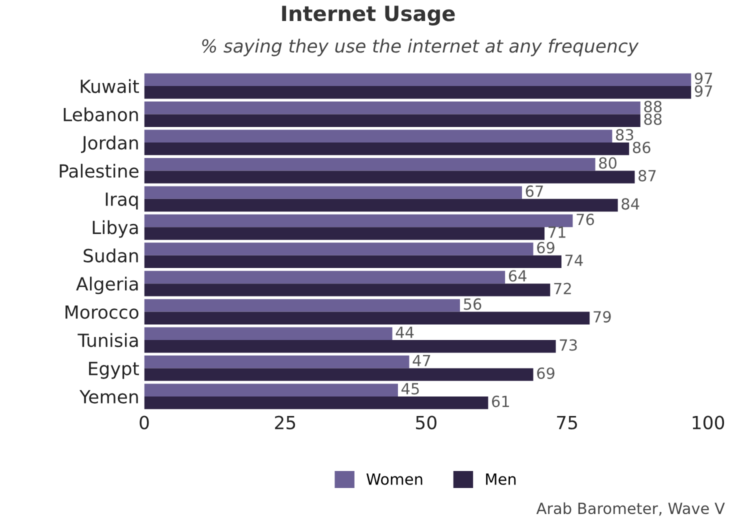  What do you see at coordinates (708, 423) in the screenshot?
I see `x-tick-label: 100` at bounding box center [708, 423].